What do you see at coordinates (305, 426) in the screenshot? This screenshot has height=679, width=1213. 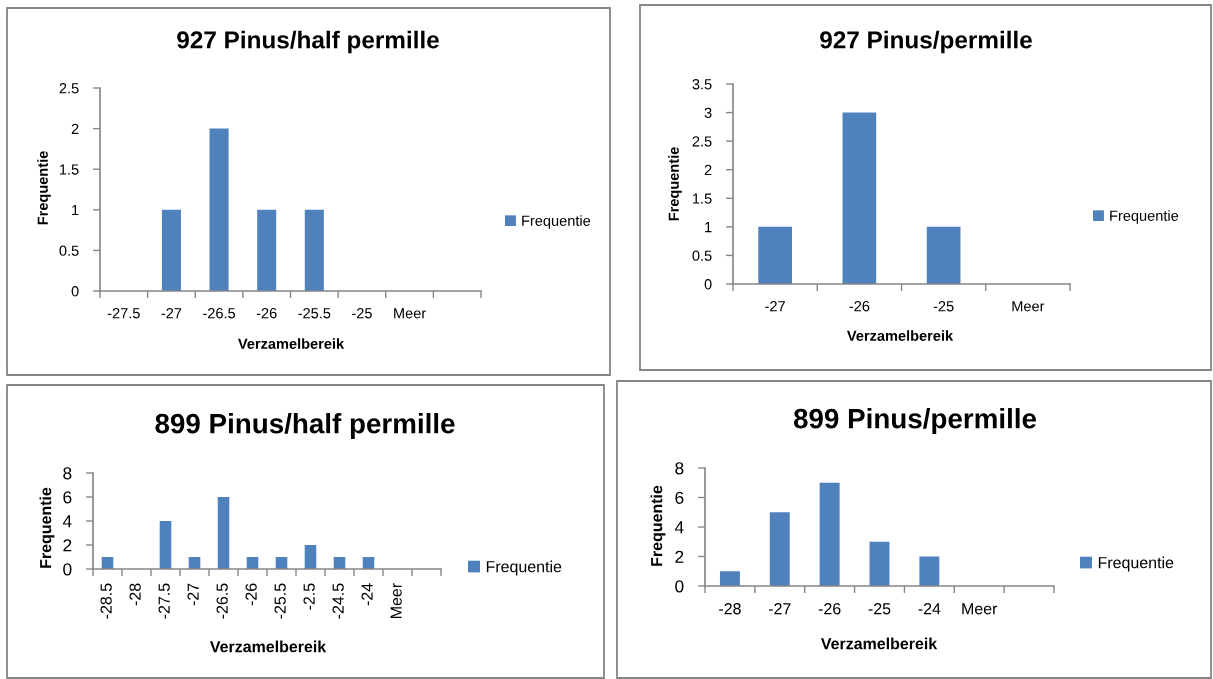 I see `chart-title: 899 Pinus/half permille` at bounding box center [305, 426].